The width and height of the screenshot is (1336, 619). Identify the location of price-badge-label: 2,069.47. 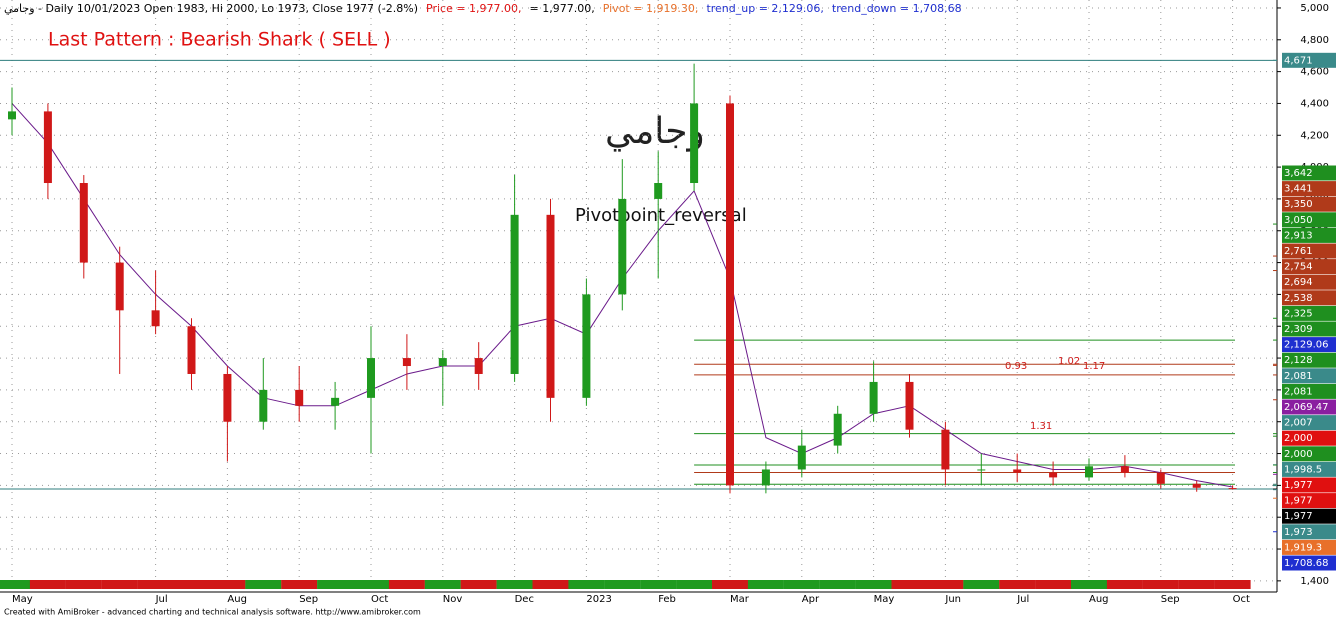
(1306, 407).